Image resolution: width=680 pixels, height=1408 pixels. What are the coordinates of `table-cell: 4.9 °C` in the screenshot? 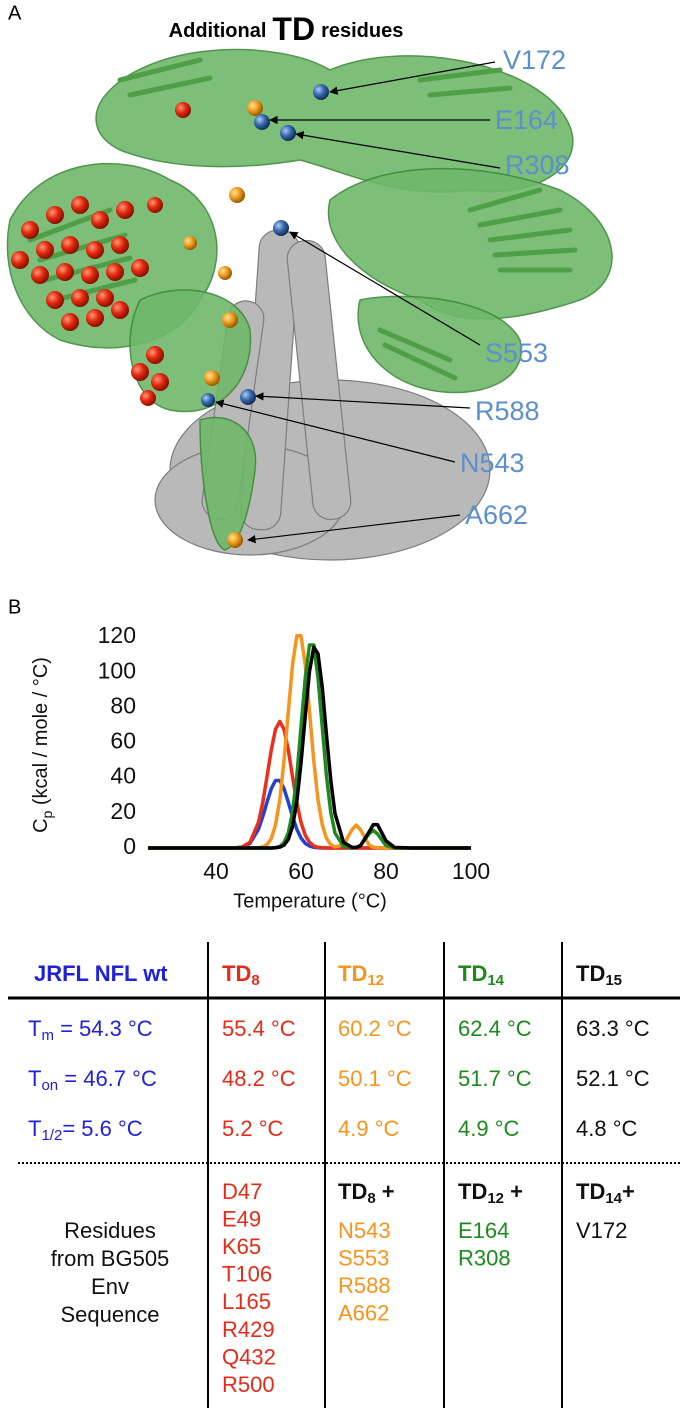 It's located at (368, 1128).